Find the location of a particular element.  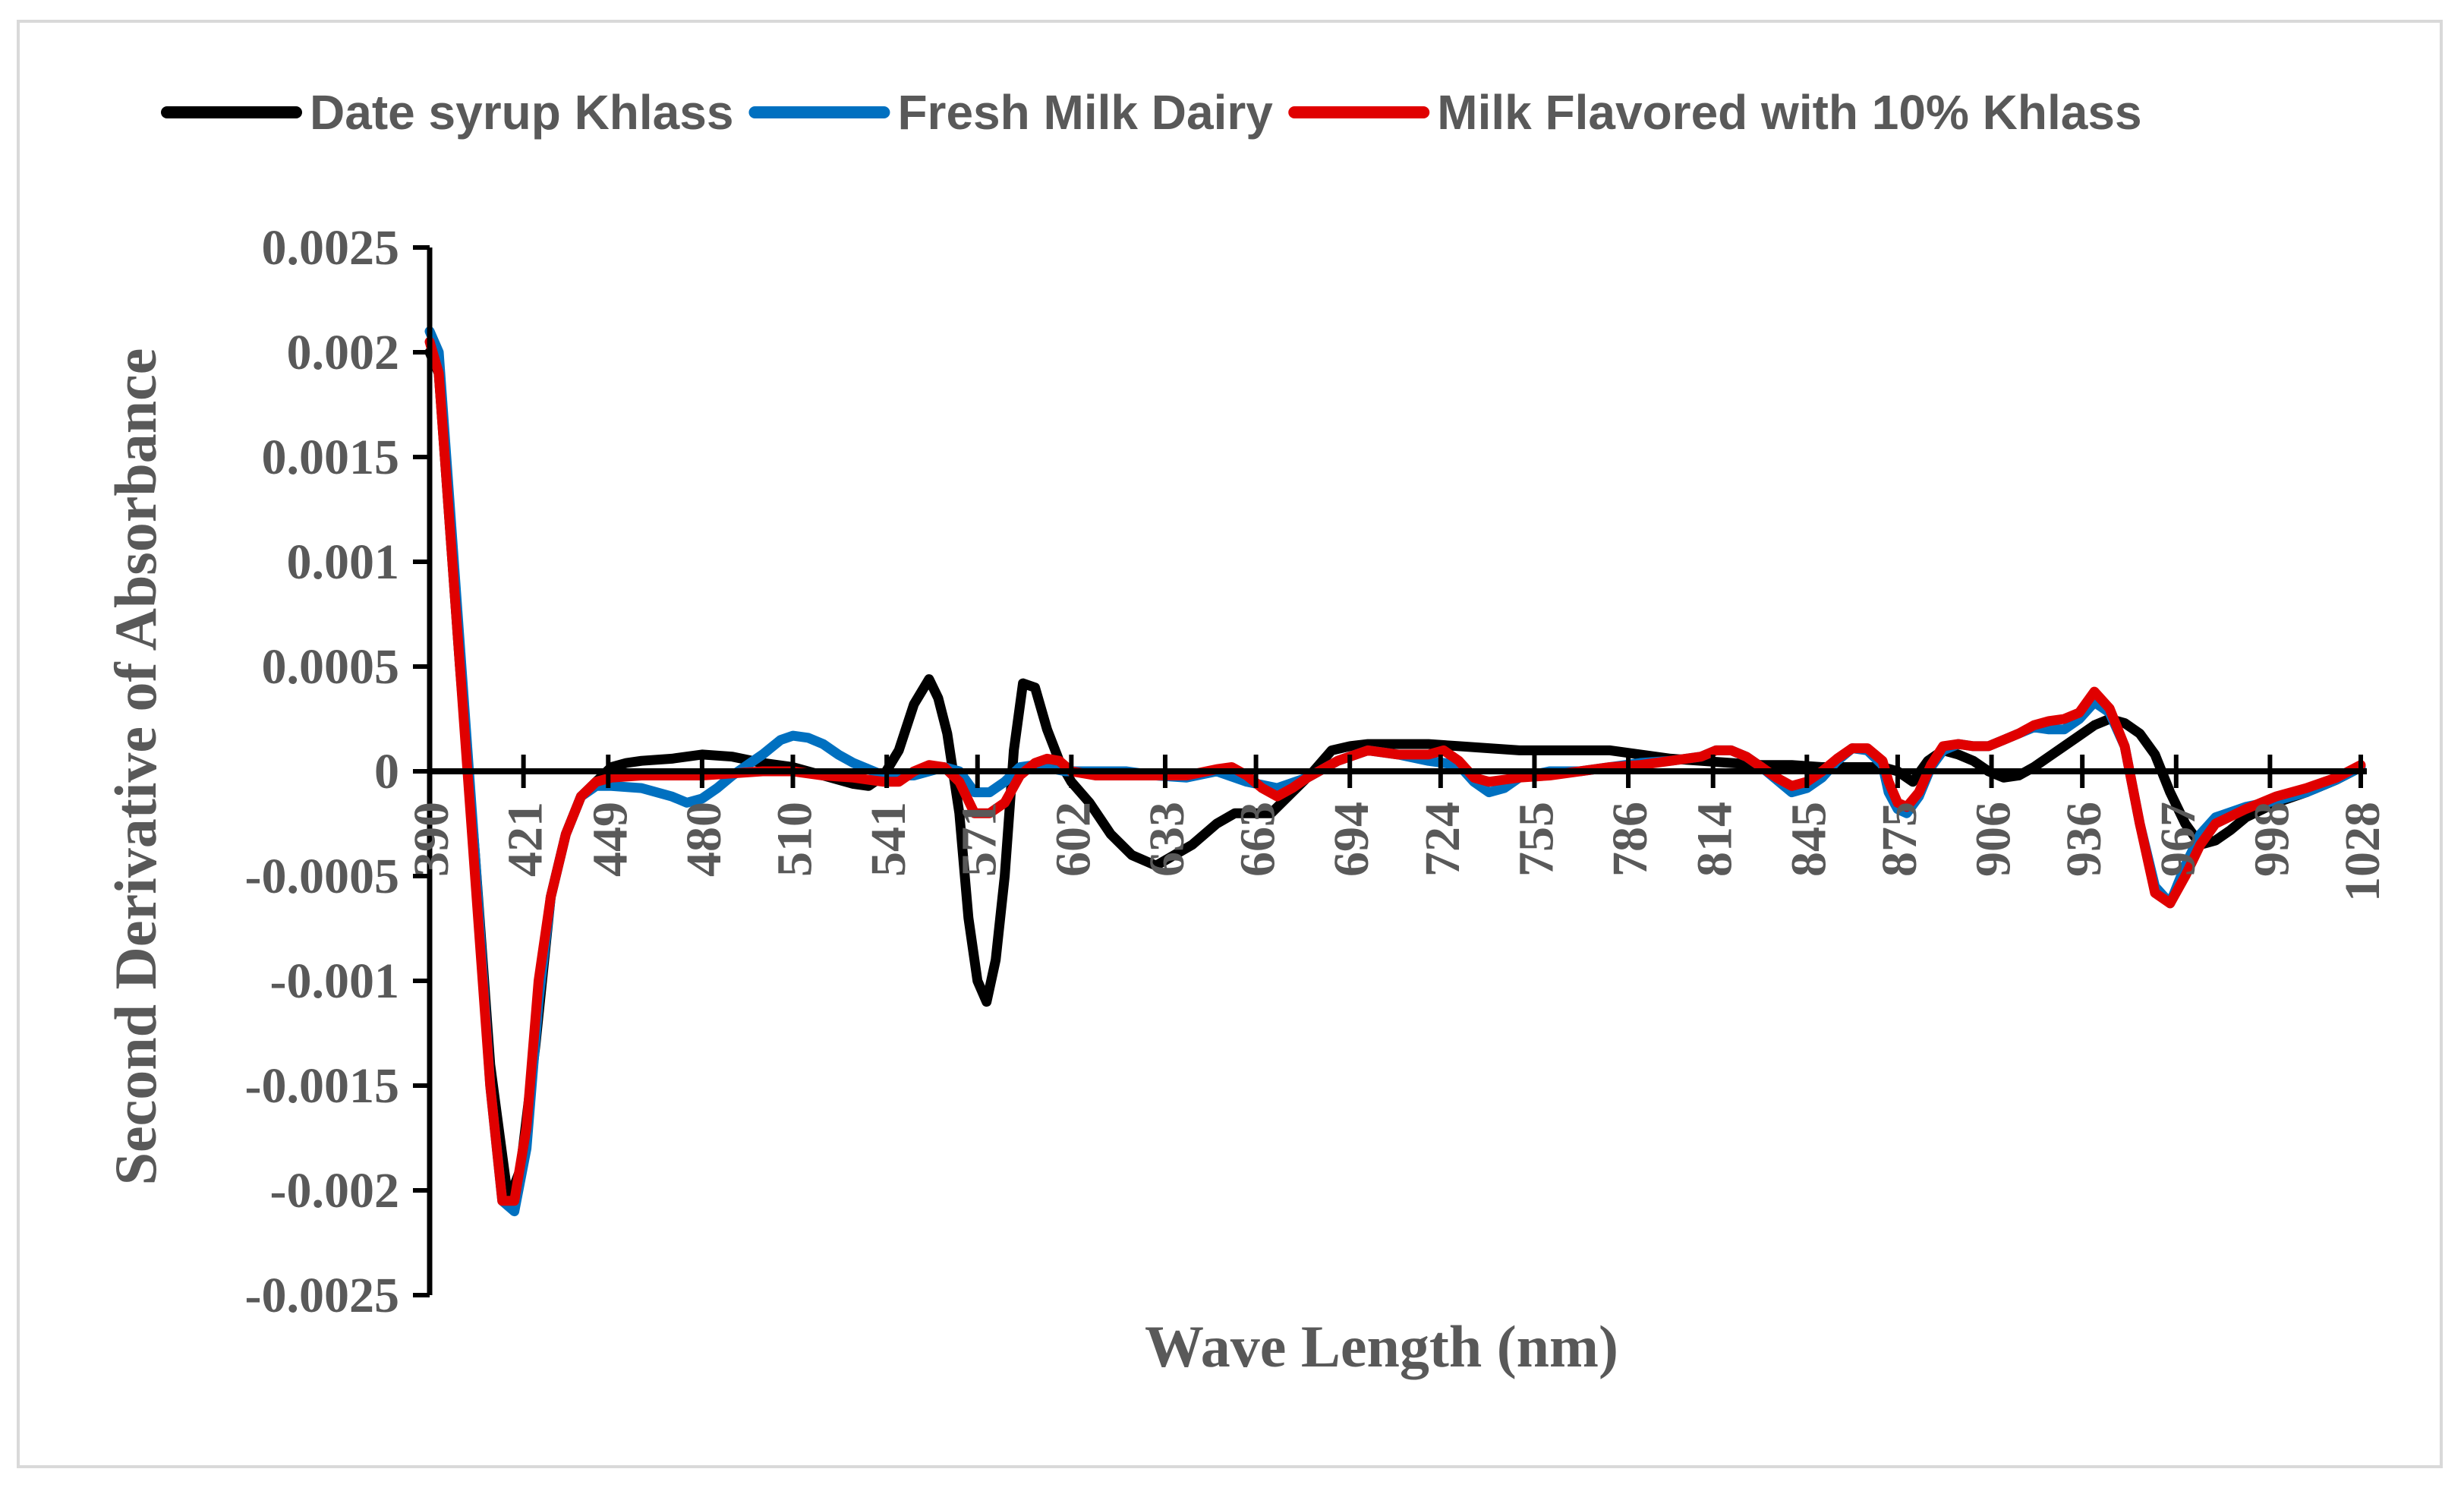

y-tick-label: -0.0025 is located at coordinates (322, 1295).